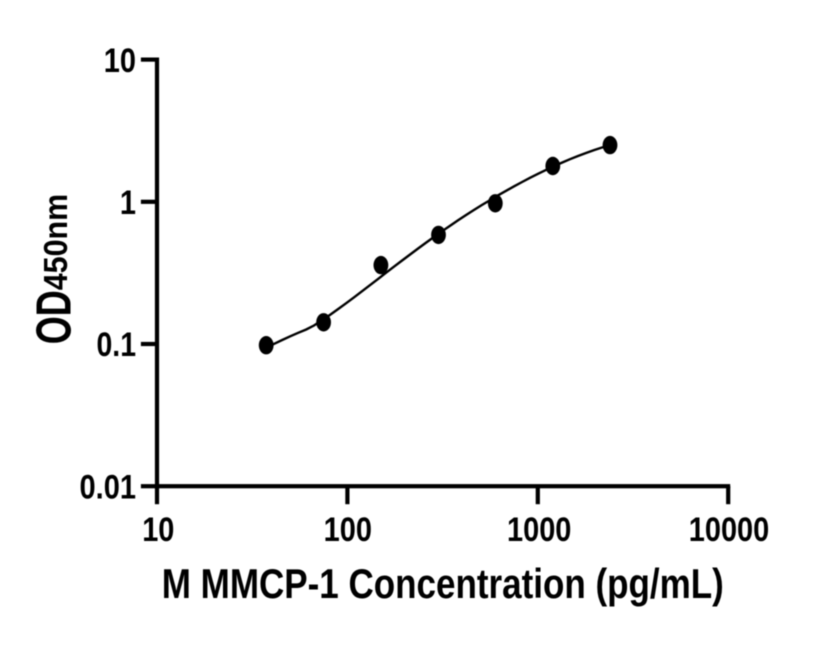  I want to click on svg-text: 450nm, so click(56, 242).